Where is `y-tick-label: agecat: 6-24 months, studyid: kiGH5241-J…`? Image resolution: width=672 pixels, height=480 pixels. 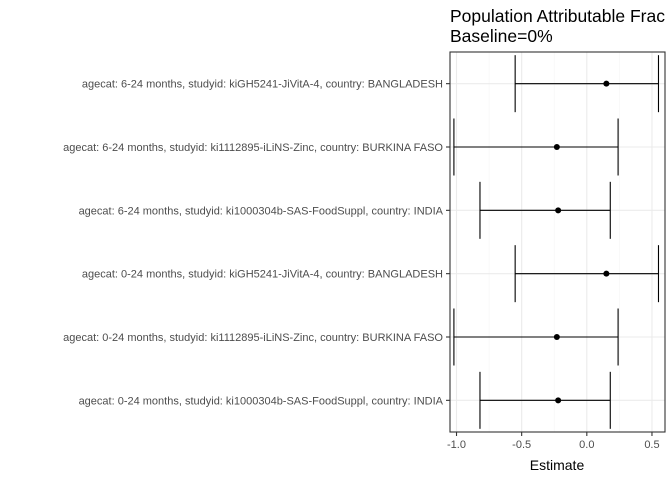
y-tick-label: agecat: 6-24 months, studyid: kiGH5241-J… is located at coordinates (262, 85).